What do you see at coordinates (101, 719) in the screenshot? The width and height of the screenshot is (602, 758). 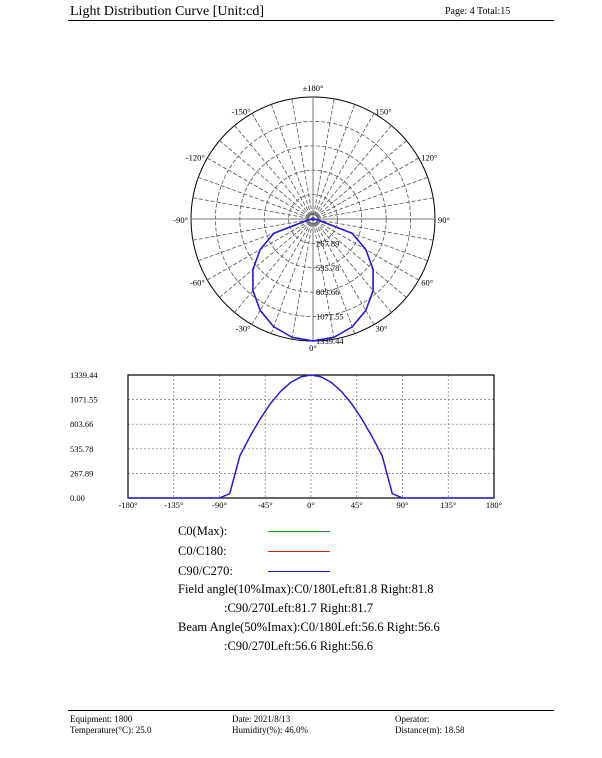 I see `equipment: Equipment: 1800` at bounding box center [101, 719].